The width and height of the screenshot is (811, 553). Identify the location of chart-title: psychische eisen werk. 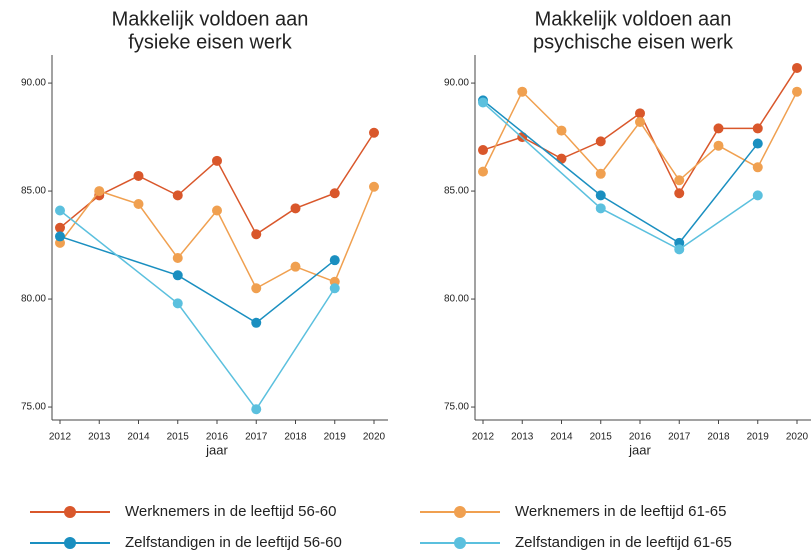
(633, 42).